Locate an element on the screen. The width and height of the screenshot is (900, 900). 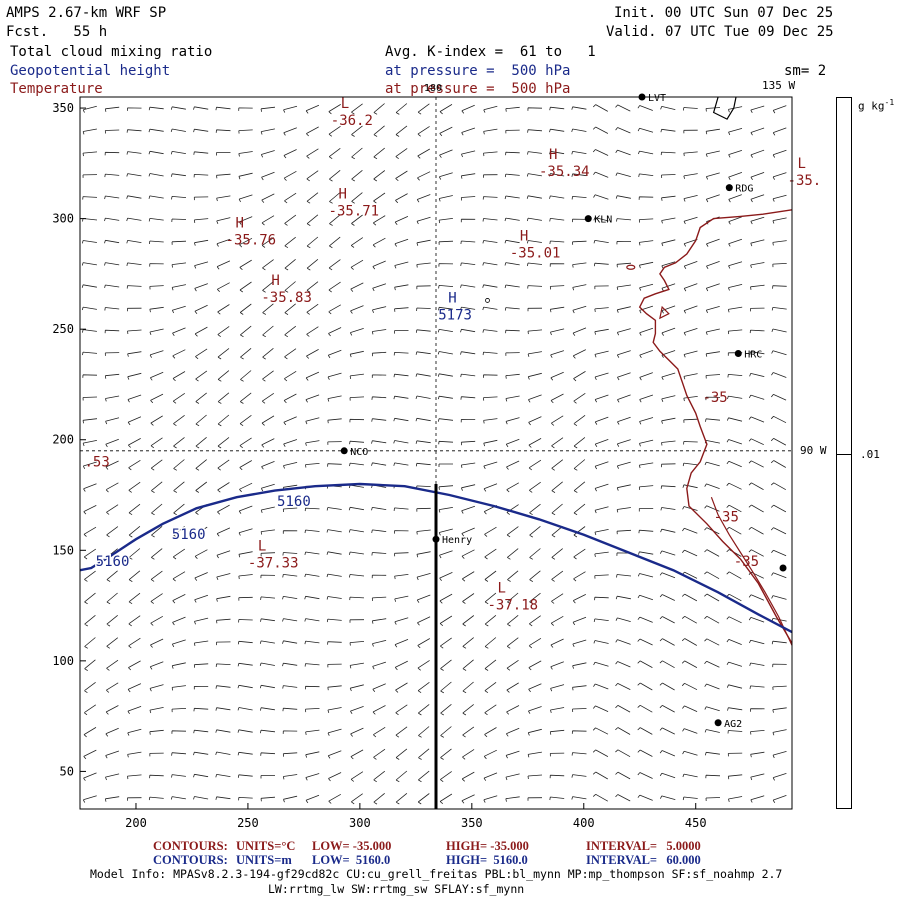
station-label: Henry is located at coordinates (457, 540).